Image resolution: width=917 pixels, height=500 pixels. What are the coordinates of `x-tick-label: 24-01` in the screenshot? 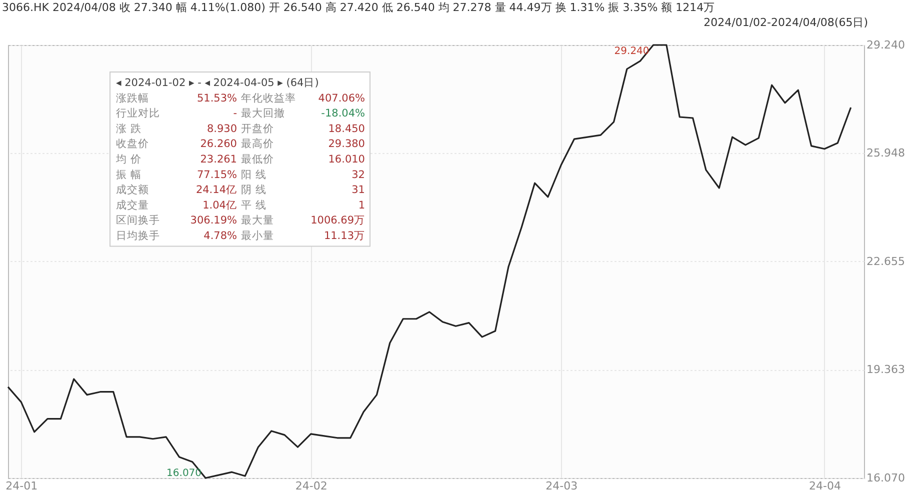 It's located at (22, 486).